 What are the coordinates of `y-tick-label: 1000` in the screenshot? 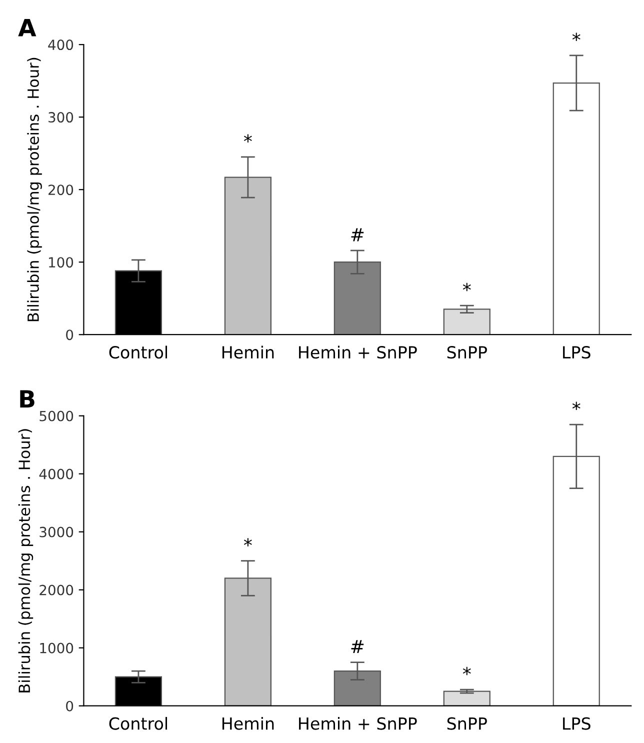 It's located at (57, 648).